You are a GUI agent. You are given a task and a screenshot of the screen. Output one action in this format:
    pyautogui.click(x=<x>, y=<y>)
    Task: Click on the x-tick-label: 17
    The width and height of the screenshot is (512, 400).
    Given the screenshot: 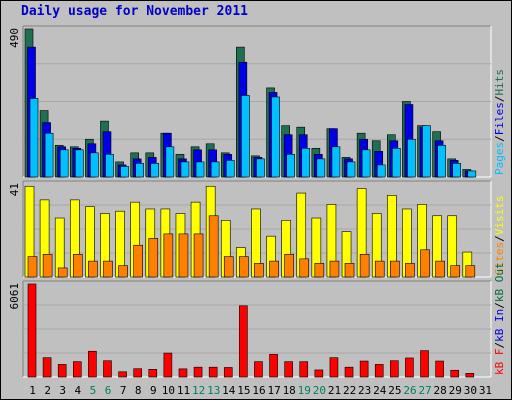 What is the action you would take?
    pyautogui.click(x=273, y=390)
    